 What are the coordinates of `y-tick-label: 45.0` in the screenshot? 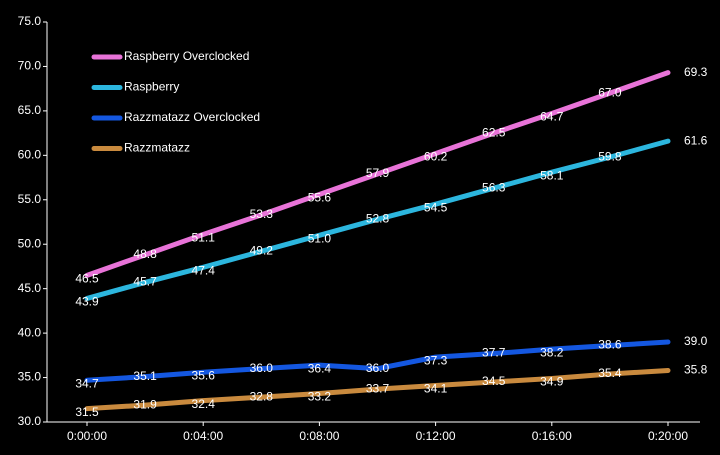 It's located at (30, 288).